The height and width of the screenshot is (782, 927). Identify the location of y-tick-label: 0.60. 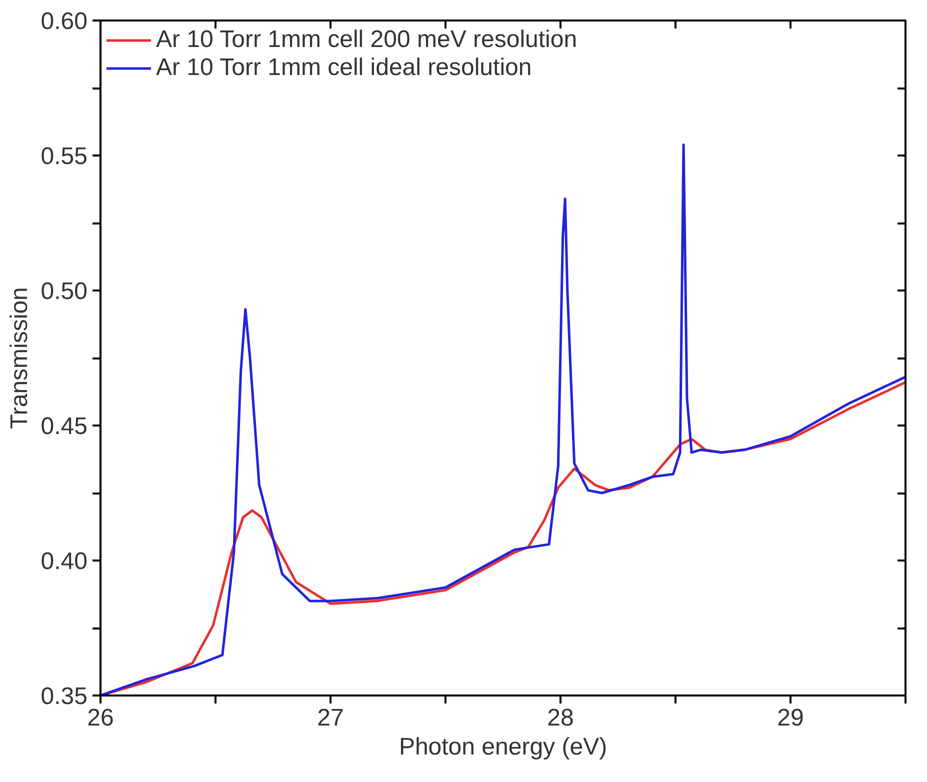
(64, 21).